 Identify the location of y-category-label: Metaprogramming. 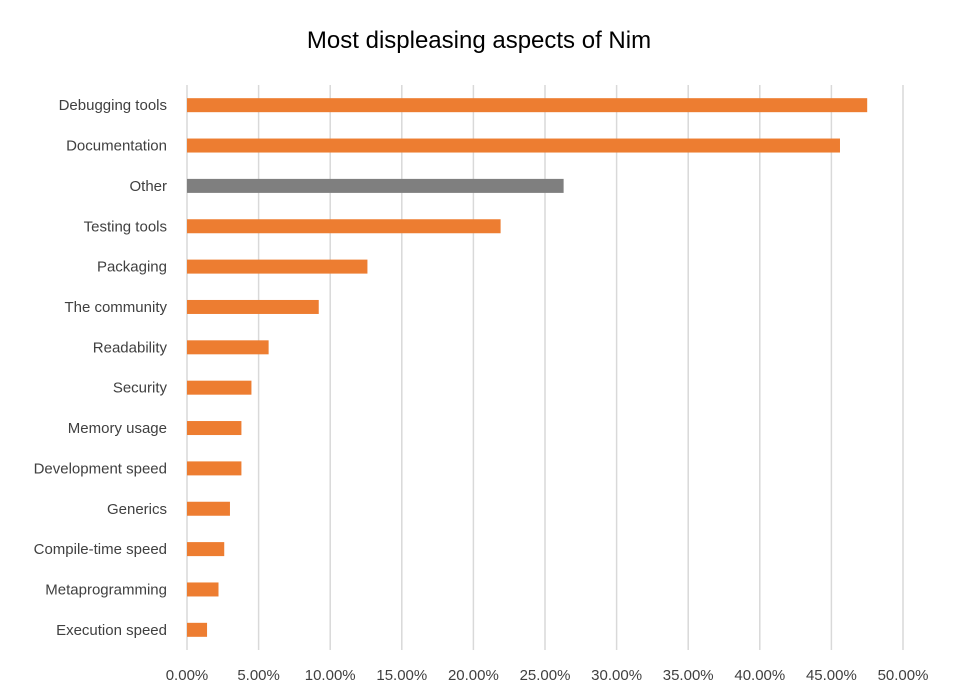
(106, 589).